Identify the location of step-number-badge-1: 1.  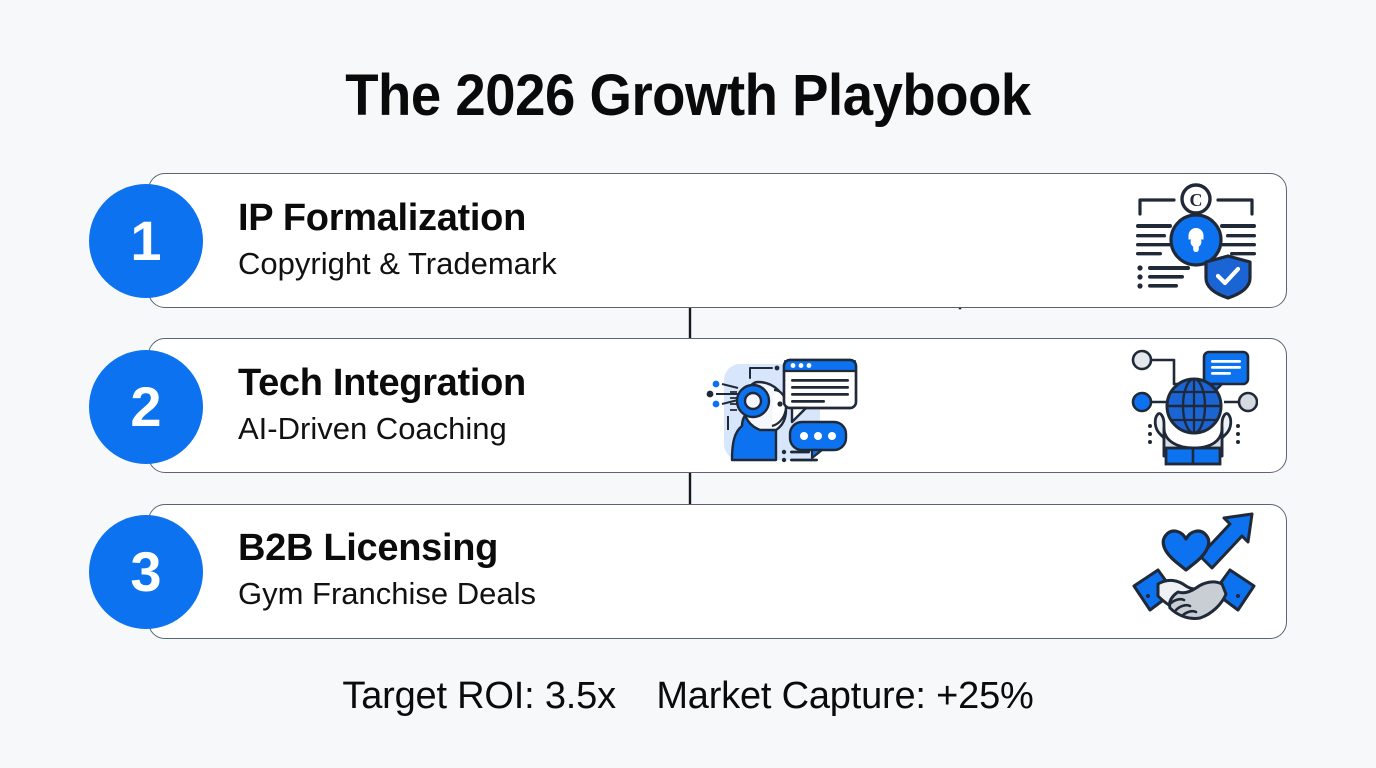
(146, 241).